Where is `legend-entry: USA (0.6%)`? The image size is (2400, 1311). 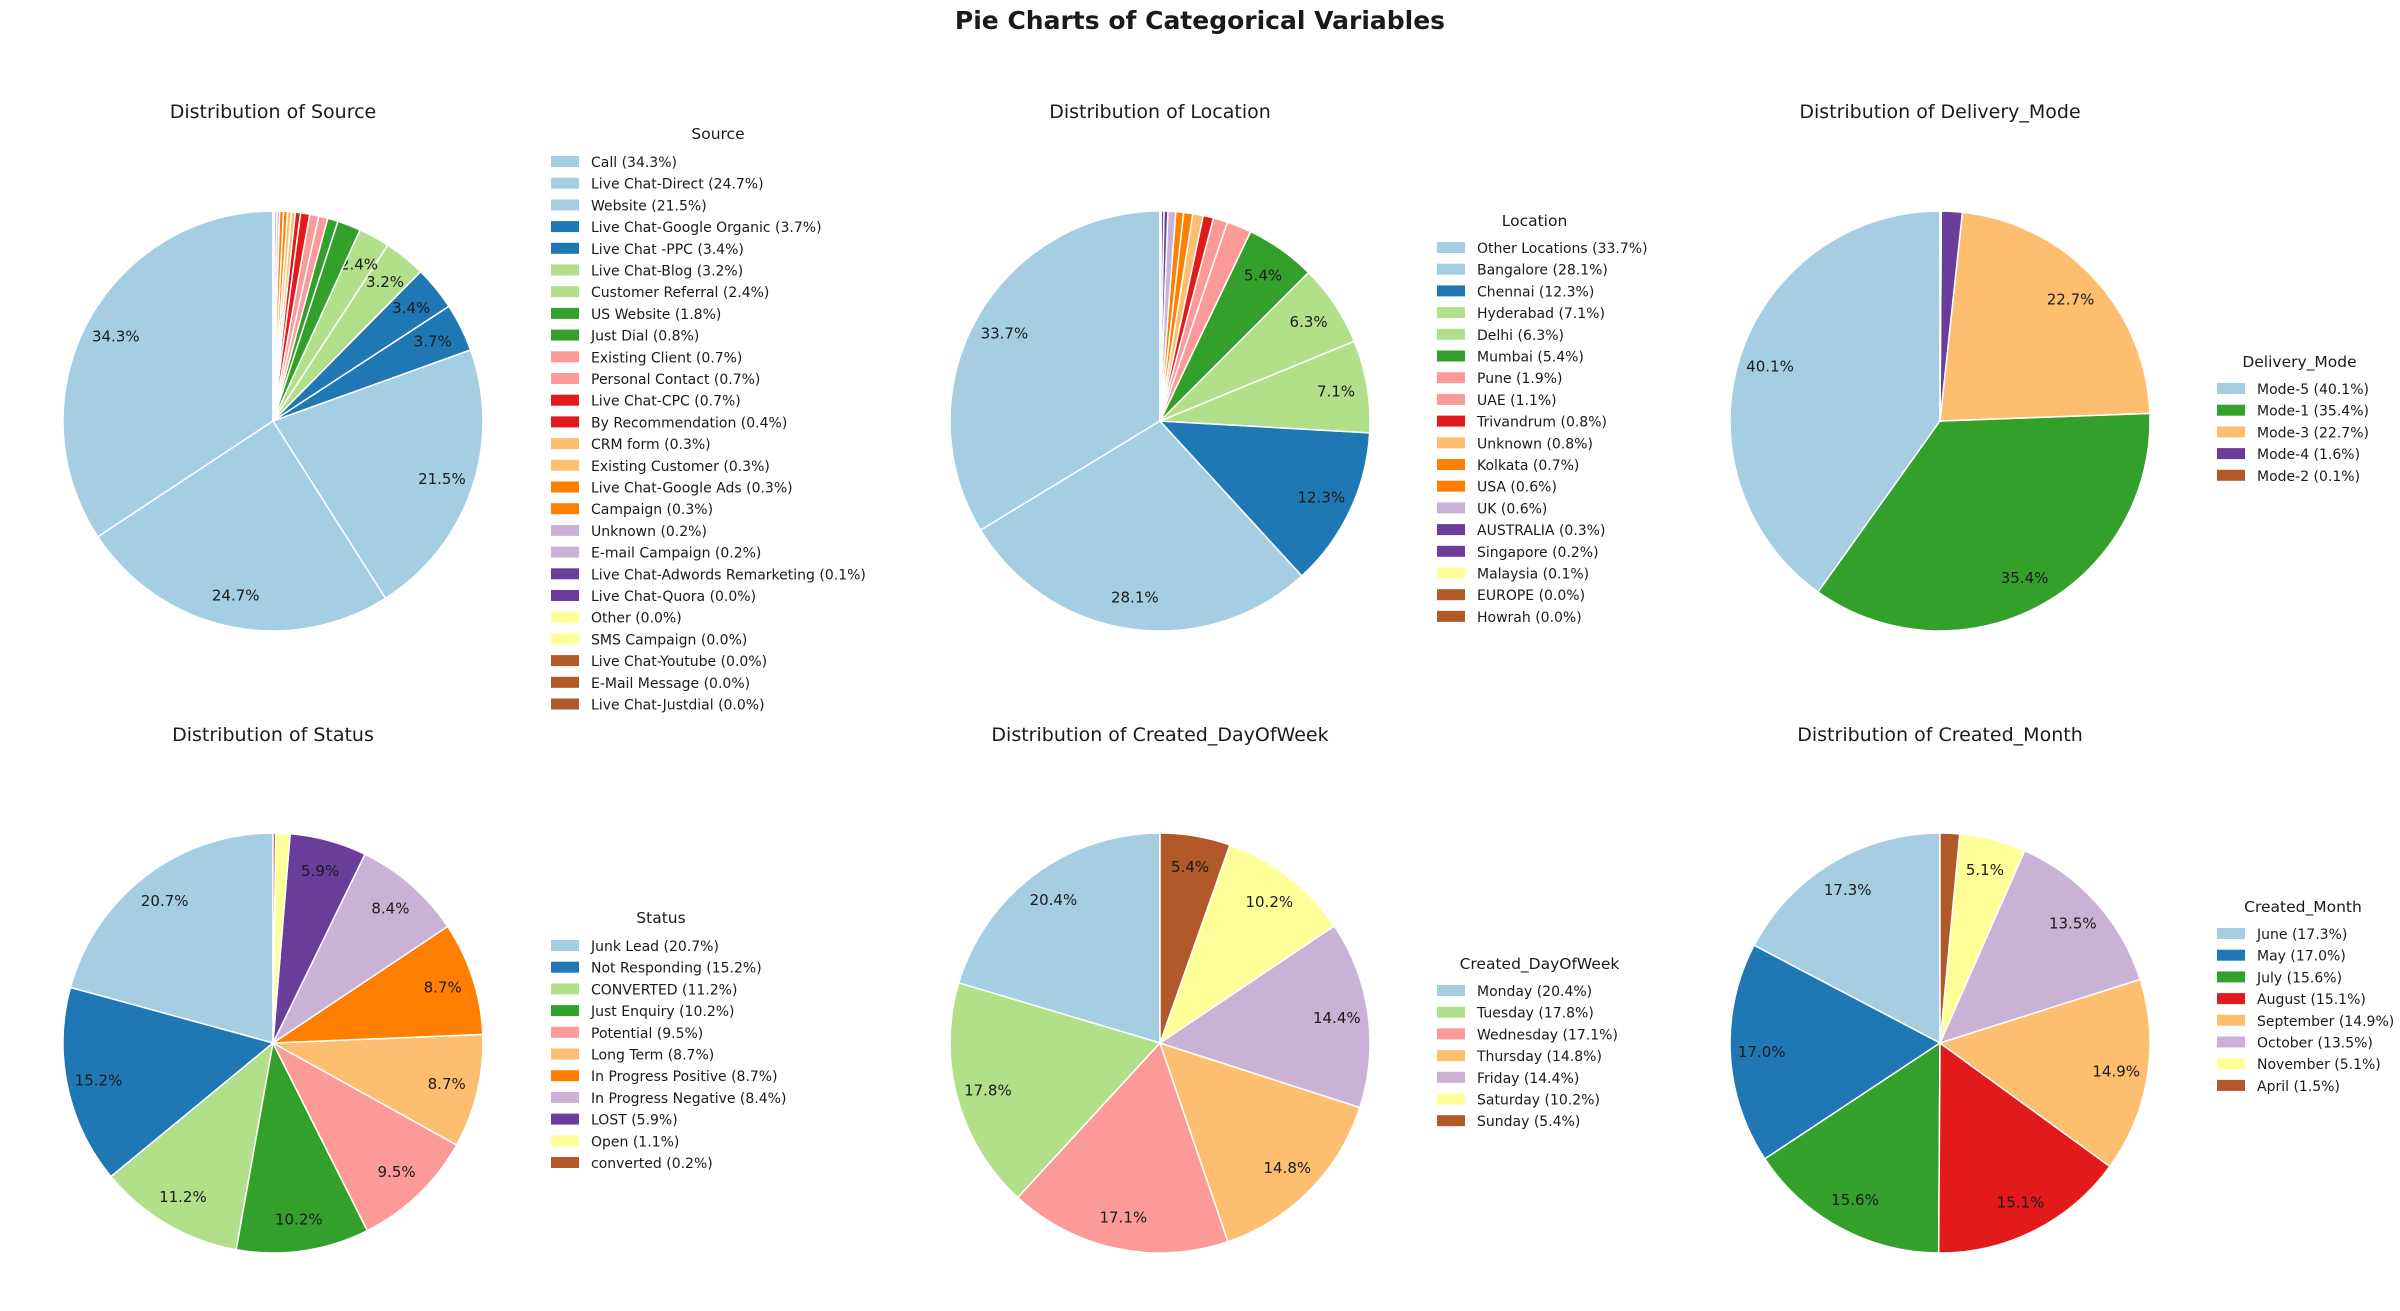
legend-entry: USA (0.6%) is located at coordinates (1517, 488).